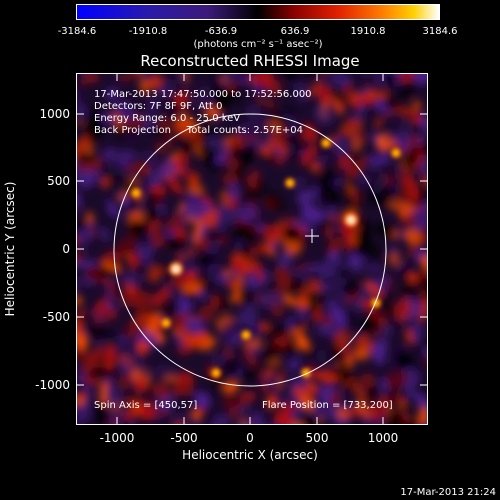 This screenshot has height=500, width=500. I want to click on colorbar-tick: 636.9, so click(295, 31).